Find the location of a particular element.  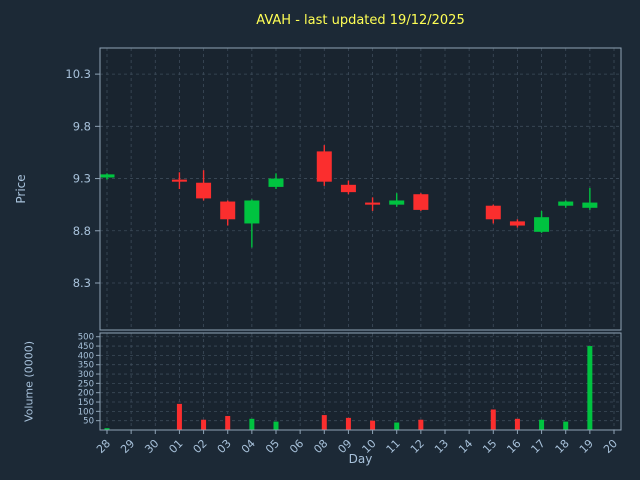

volume-tick-250: 250 is located at coordinates (86, 384).